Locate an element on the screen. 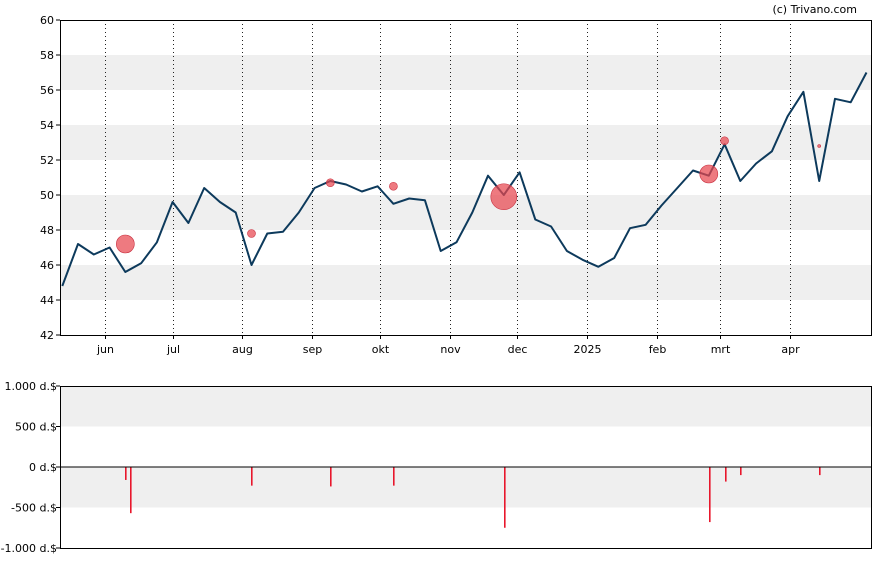  y-tick-label: 60 is located at coordinates (47, 20).